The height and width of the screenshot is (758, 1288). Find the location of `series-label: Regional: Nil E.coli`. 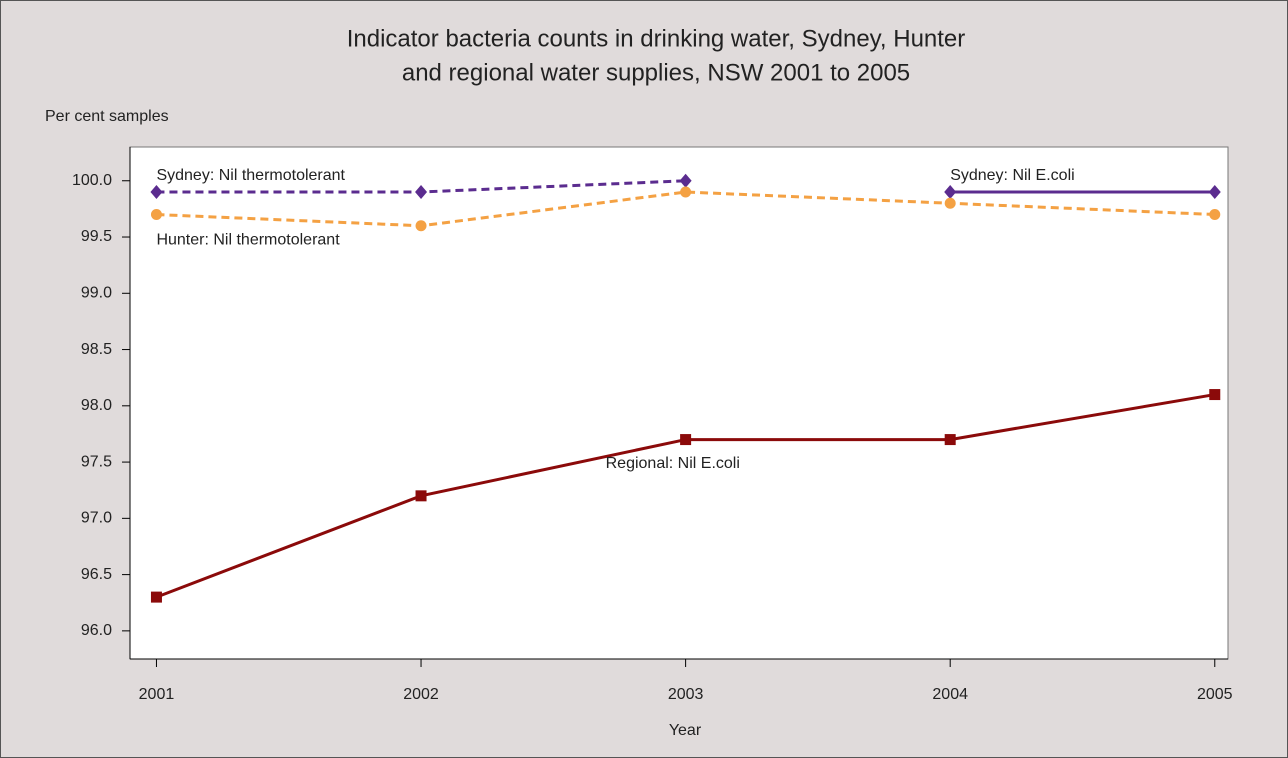

series-label: Regional: Nil E.coli is located at coordinates (673, 463).